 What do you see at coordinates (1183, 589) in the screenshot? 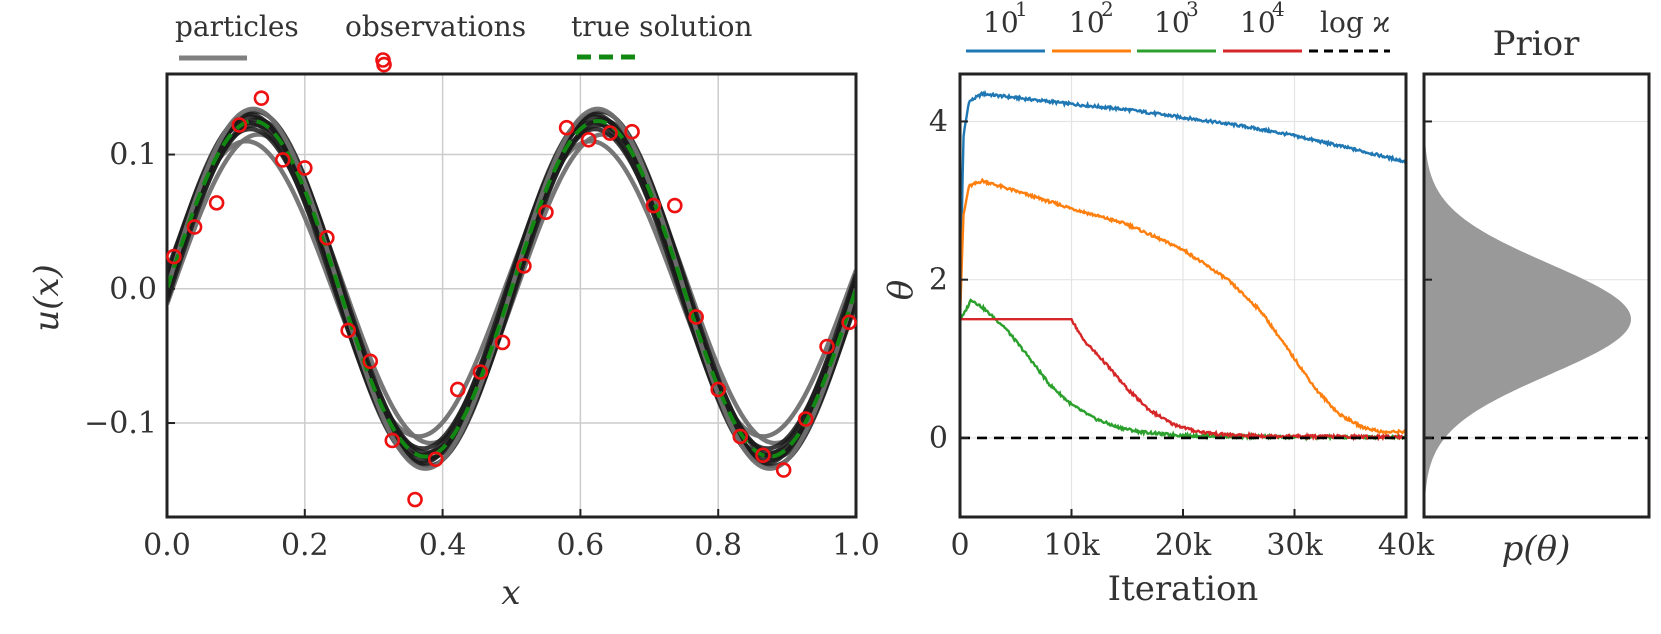
I see `theta-xlabel: Iteration` at bounding box center [1183, 589].